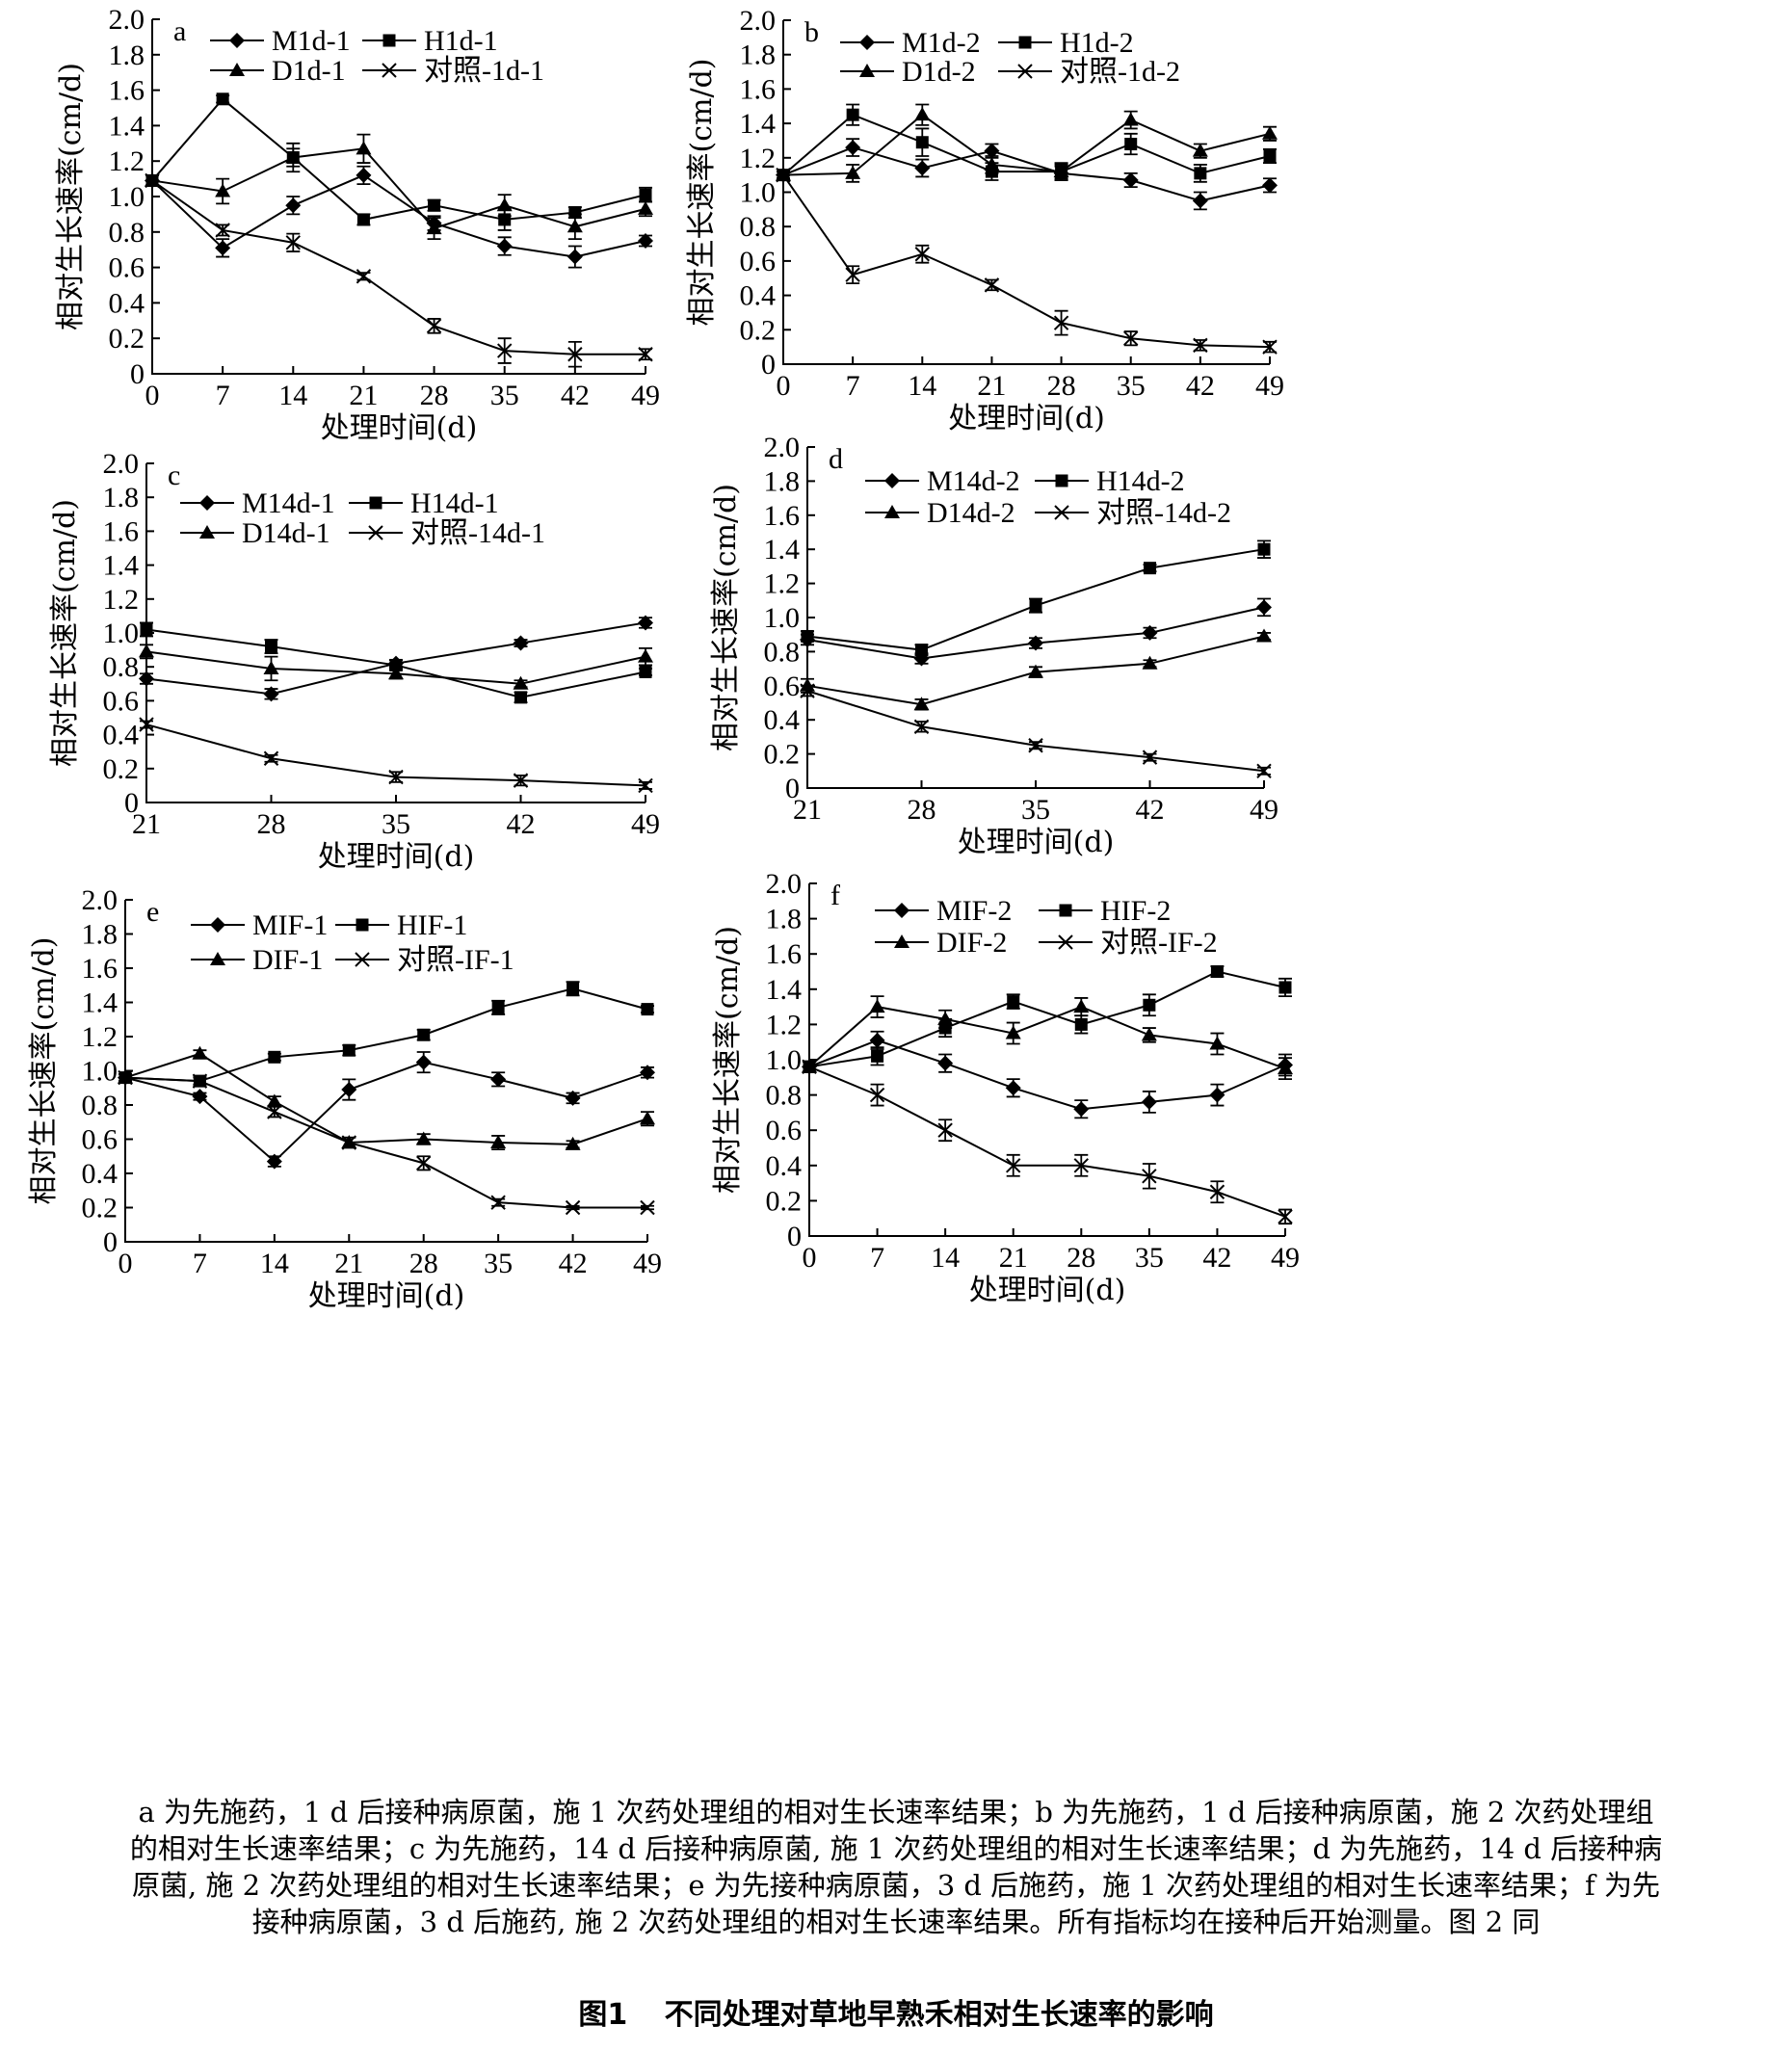 The image size is (1792, 2052). Describe the element at coordinates (386, 1072) in the screenshot. I see `axes-e` at that location.